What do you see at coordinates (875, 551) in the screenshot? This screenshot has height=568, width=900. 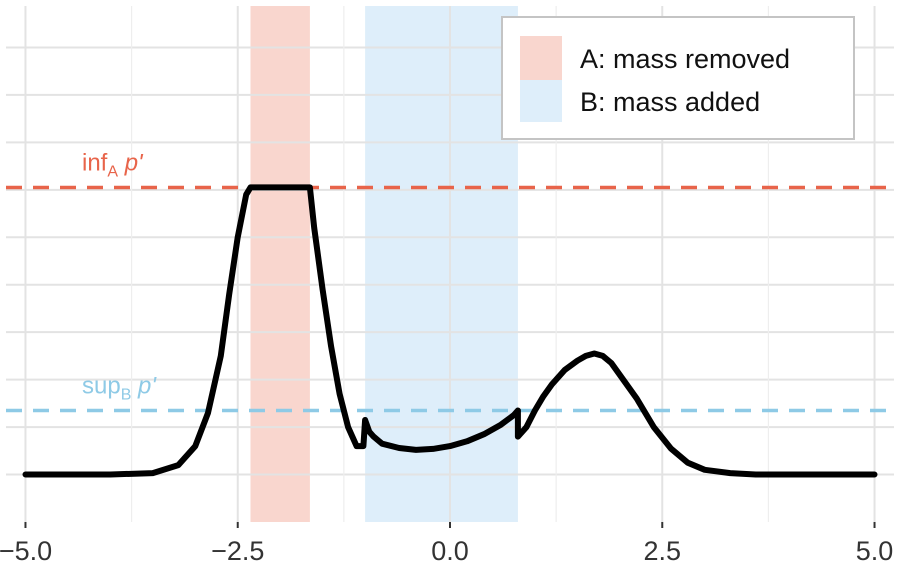 I see `x-tick-label: 5.0` at bounding box center [875, 551].